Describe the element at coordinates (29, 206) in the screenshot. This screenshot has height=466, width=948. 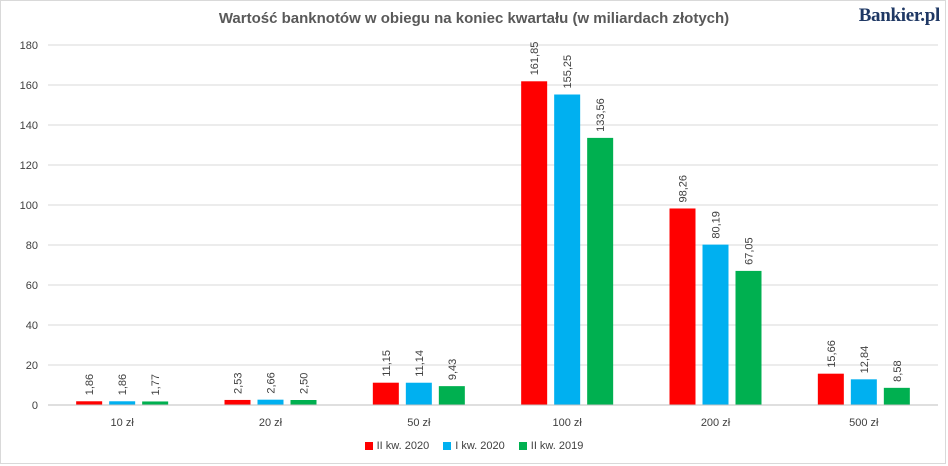
I see `y-tick-label: 100` at that location.